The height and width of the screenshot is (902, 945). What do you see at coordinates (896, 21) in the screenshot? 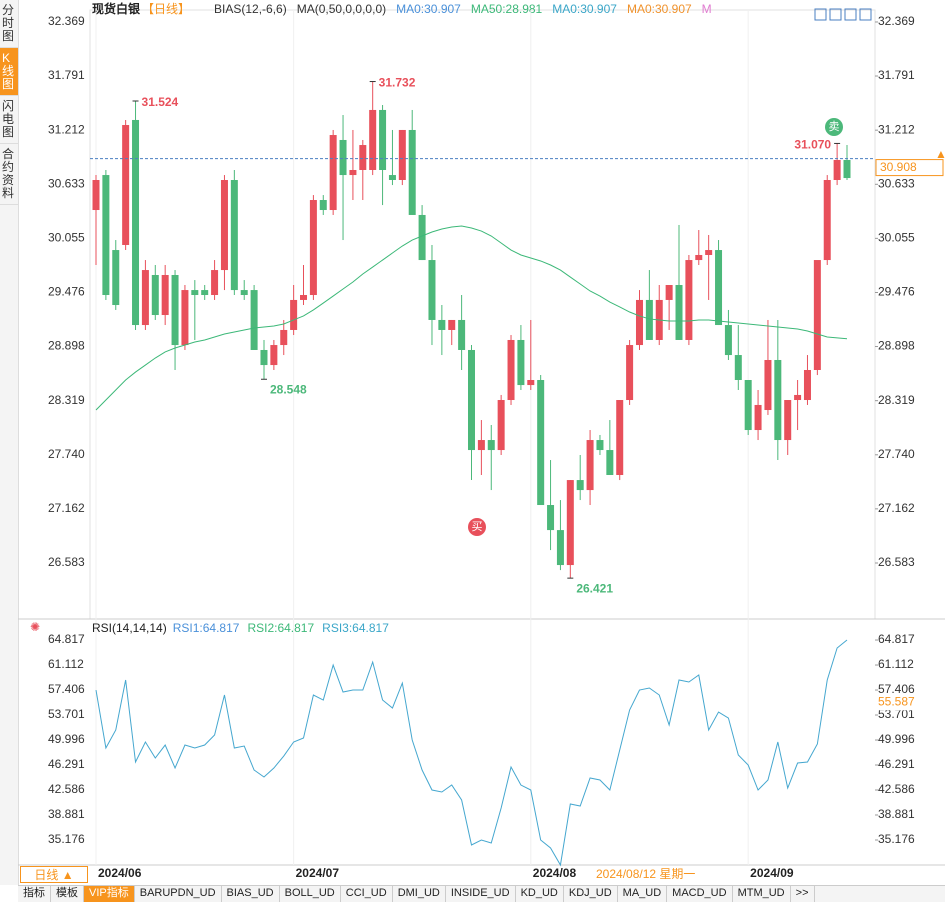
I see `y-tick-label-right: 32.369` at bounding box center [896, 21].